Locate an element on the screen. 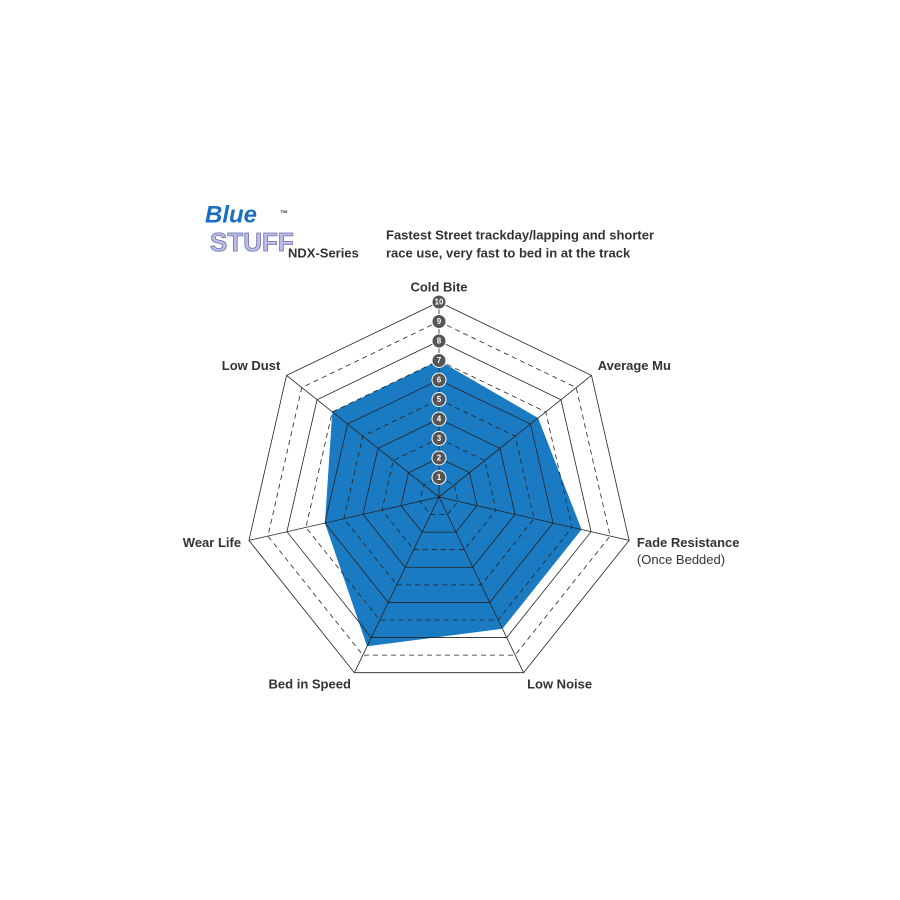 This screenshot has width=900, height=900. logo-stuff: STUFF is located at coordinates (252, 242).